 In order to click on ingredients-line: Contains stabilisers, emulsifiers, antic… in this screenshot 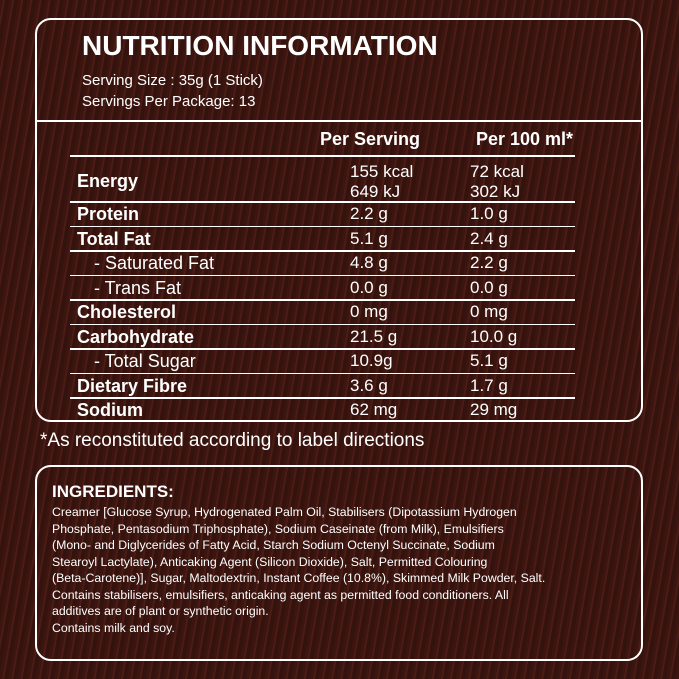, I will do `click(280, 594)`.